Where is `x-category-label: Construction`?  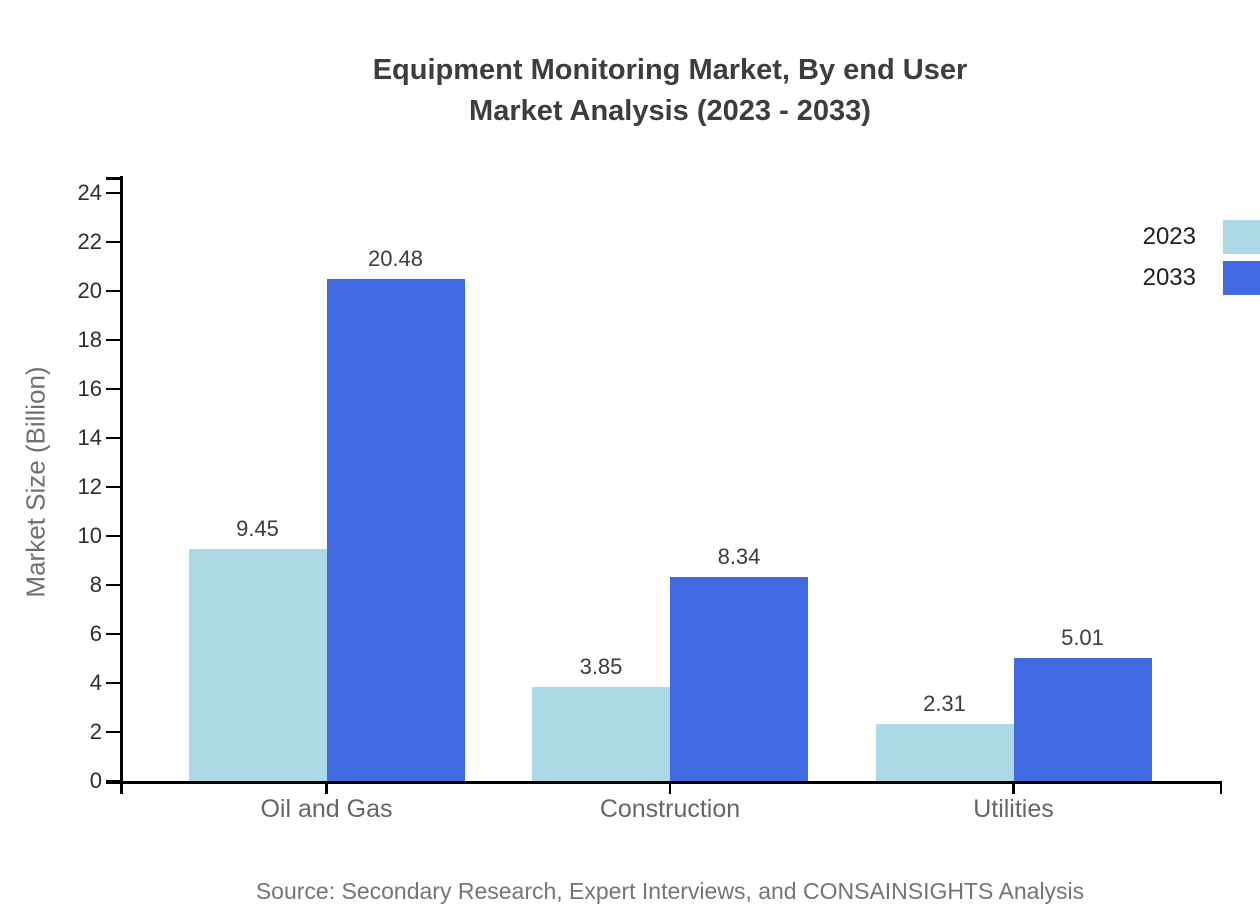
x-category-label: Construction is located at coordinates (670, 809).